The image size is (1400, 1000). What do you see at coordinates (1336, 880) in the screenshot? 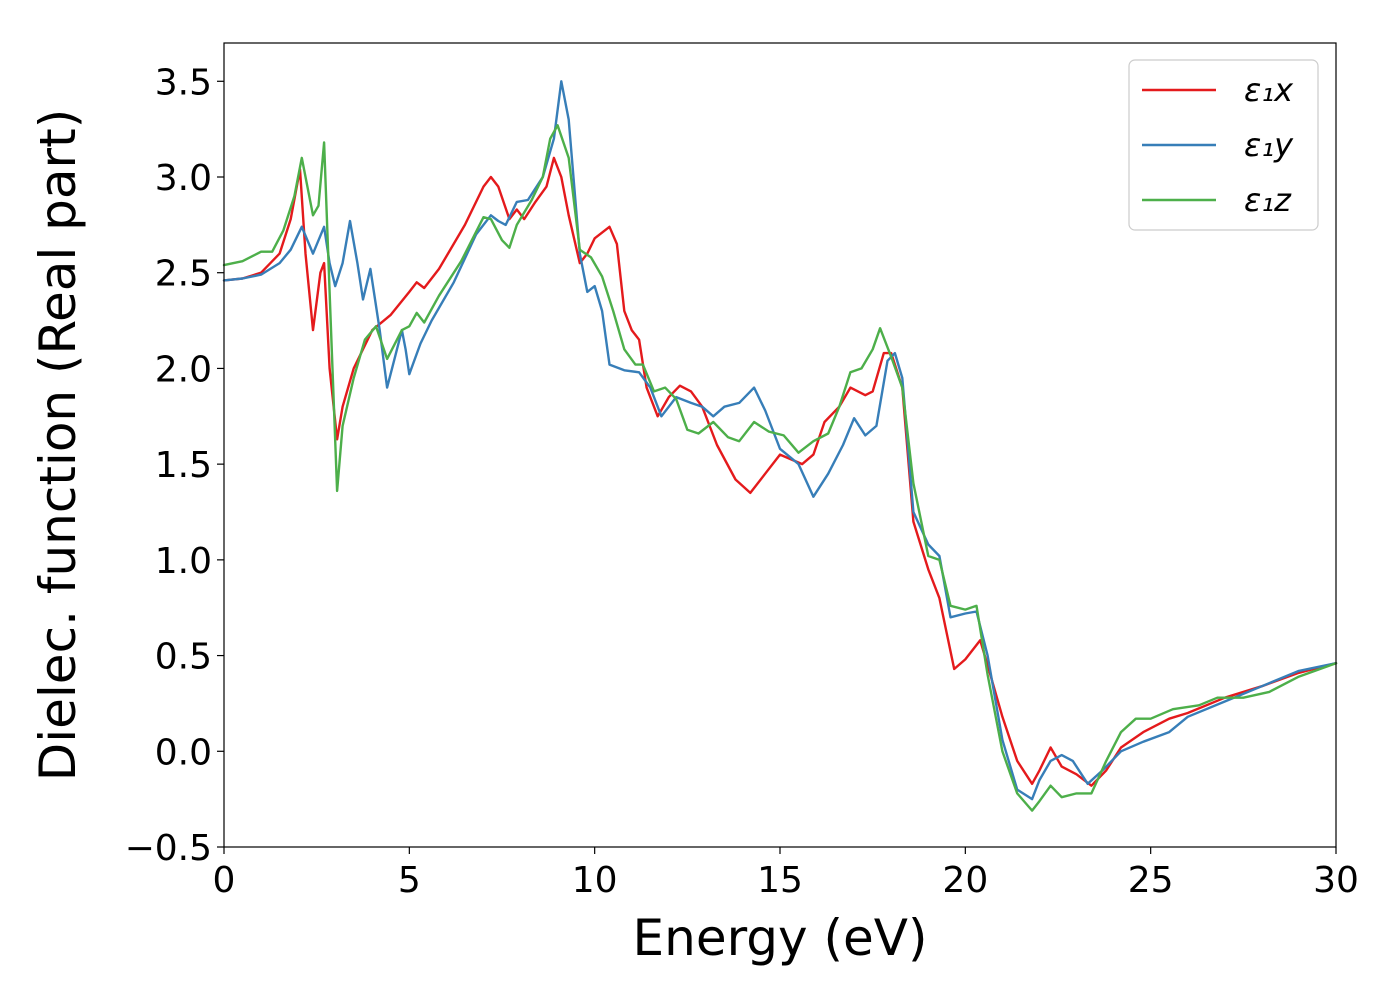
I see `x-tick-label: 30` at bounding box center [1336, 880].